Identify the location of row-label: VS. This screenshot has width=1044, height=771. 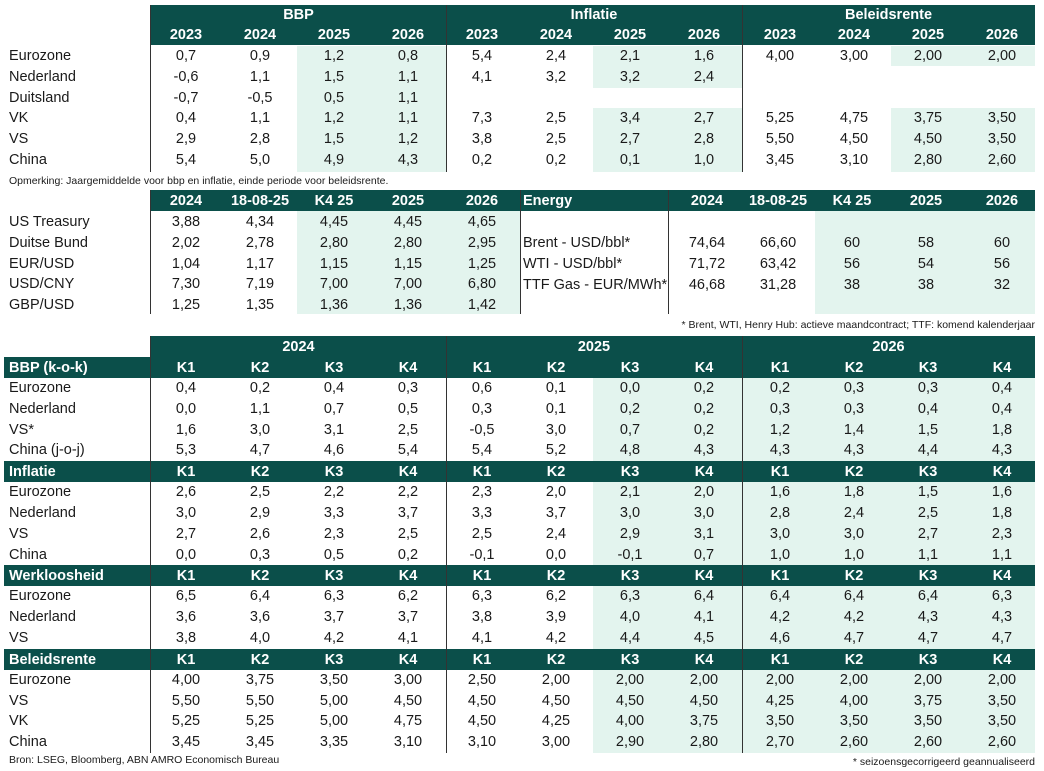
(19, 139).